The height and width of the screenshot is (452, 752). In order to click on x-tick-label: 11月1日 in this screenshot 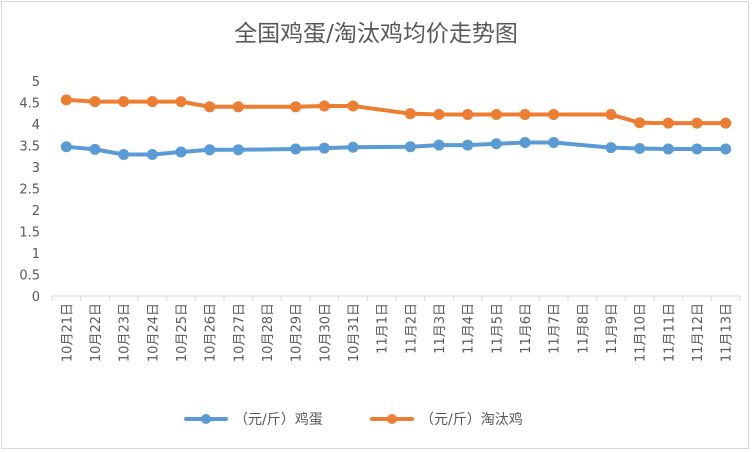, I will do `click(383, 328)`.